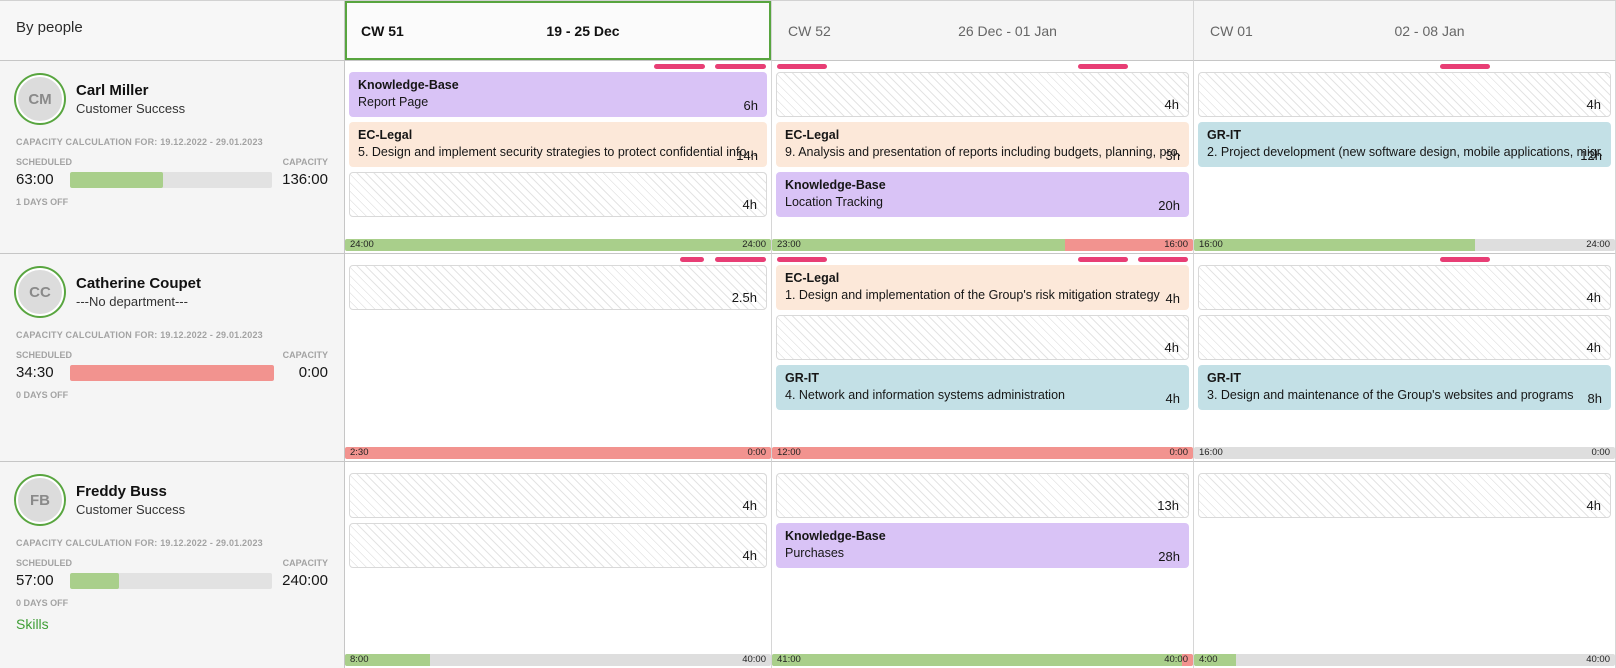 Image resolution: width=1616 pixels, height=668 pixels. I want to click on week-scheduled-hours: 4:00, so click(1208, 659).